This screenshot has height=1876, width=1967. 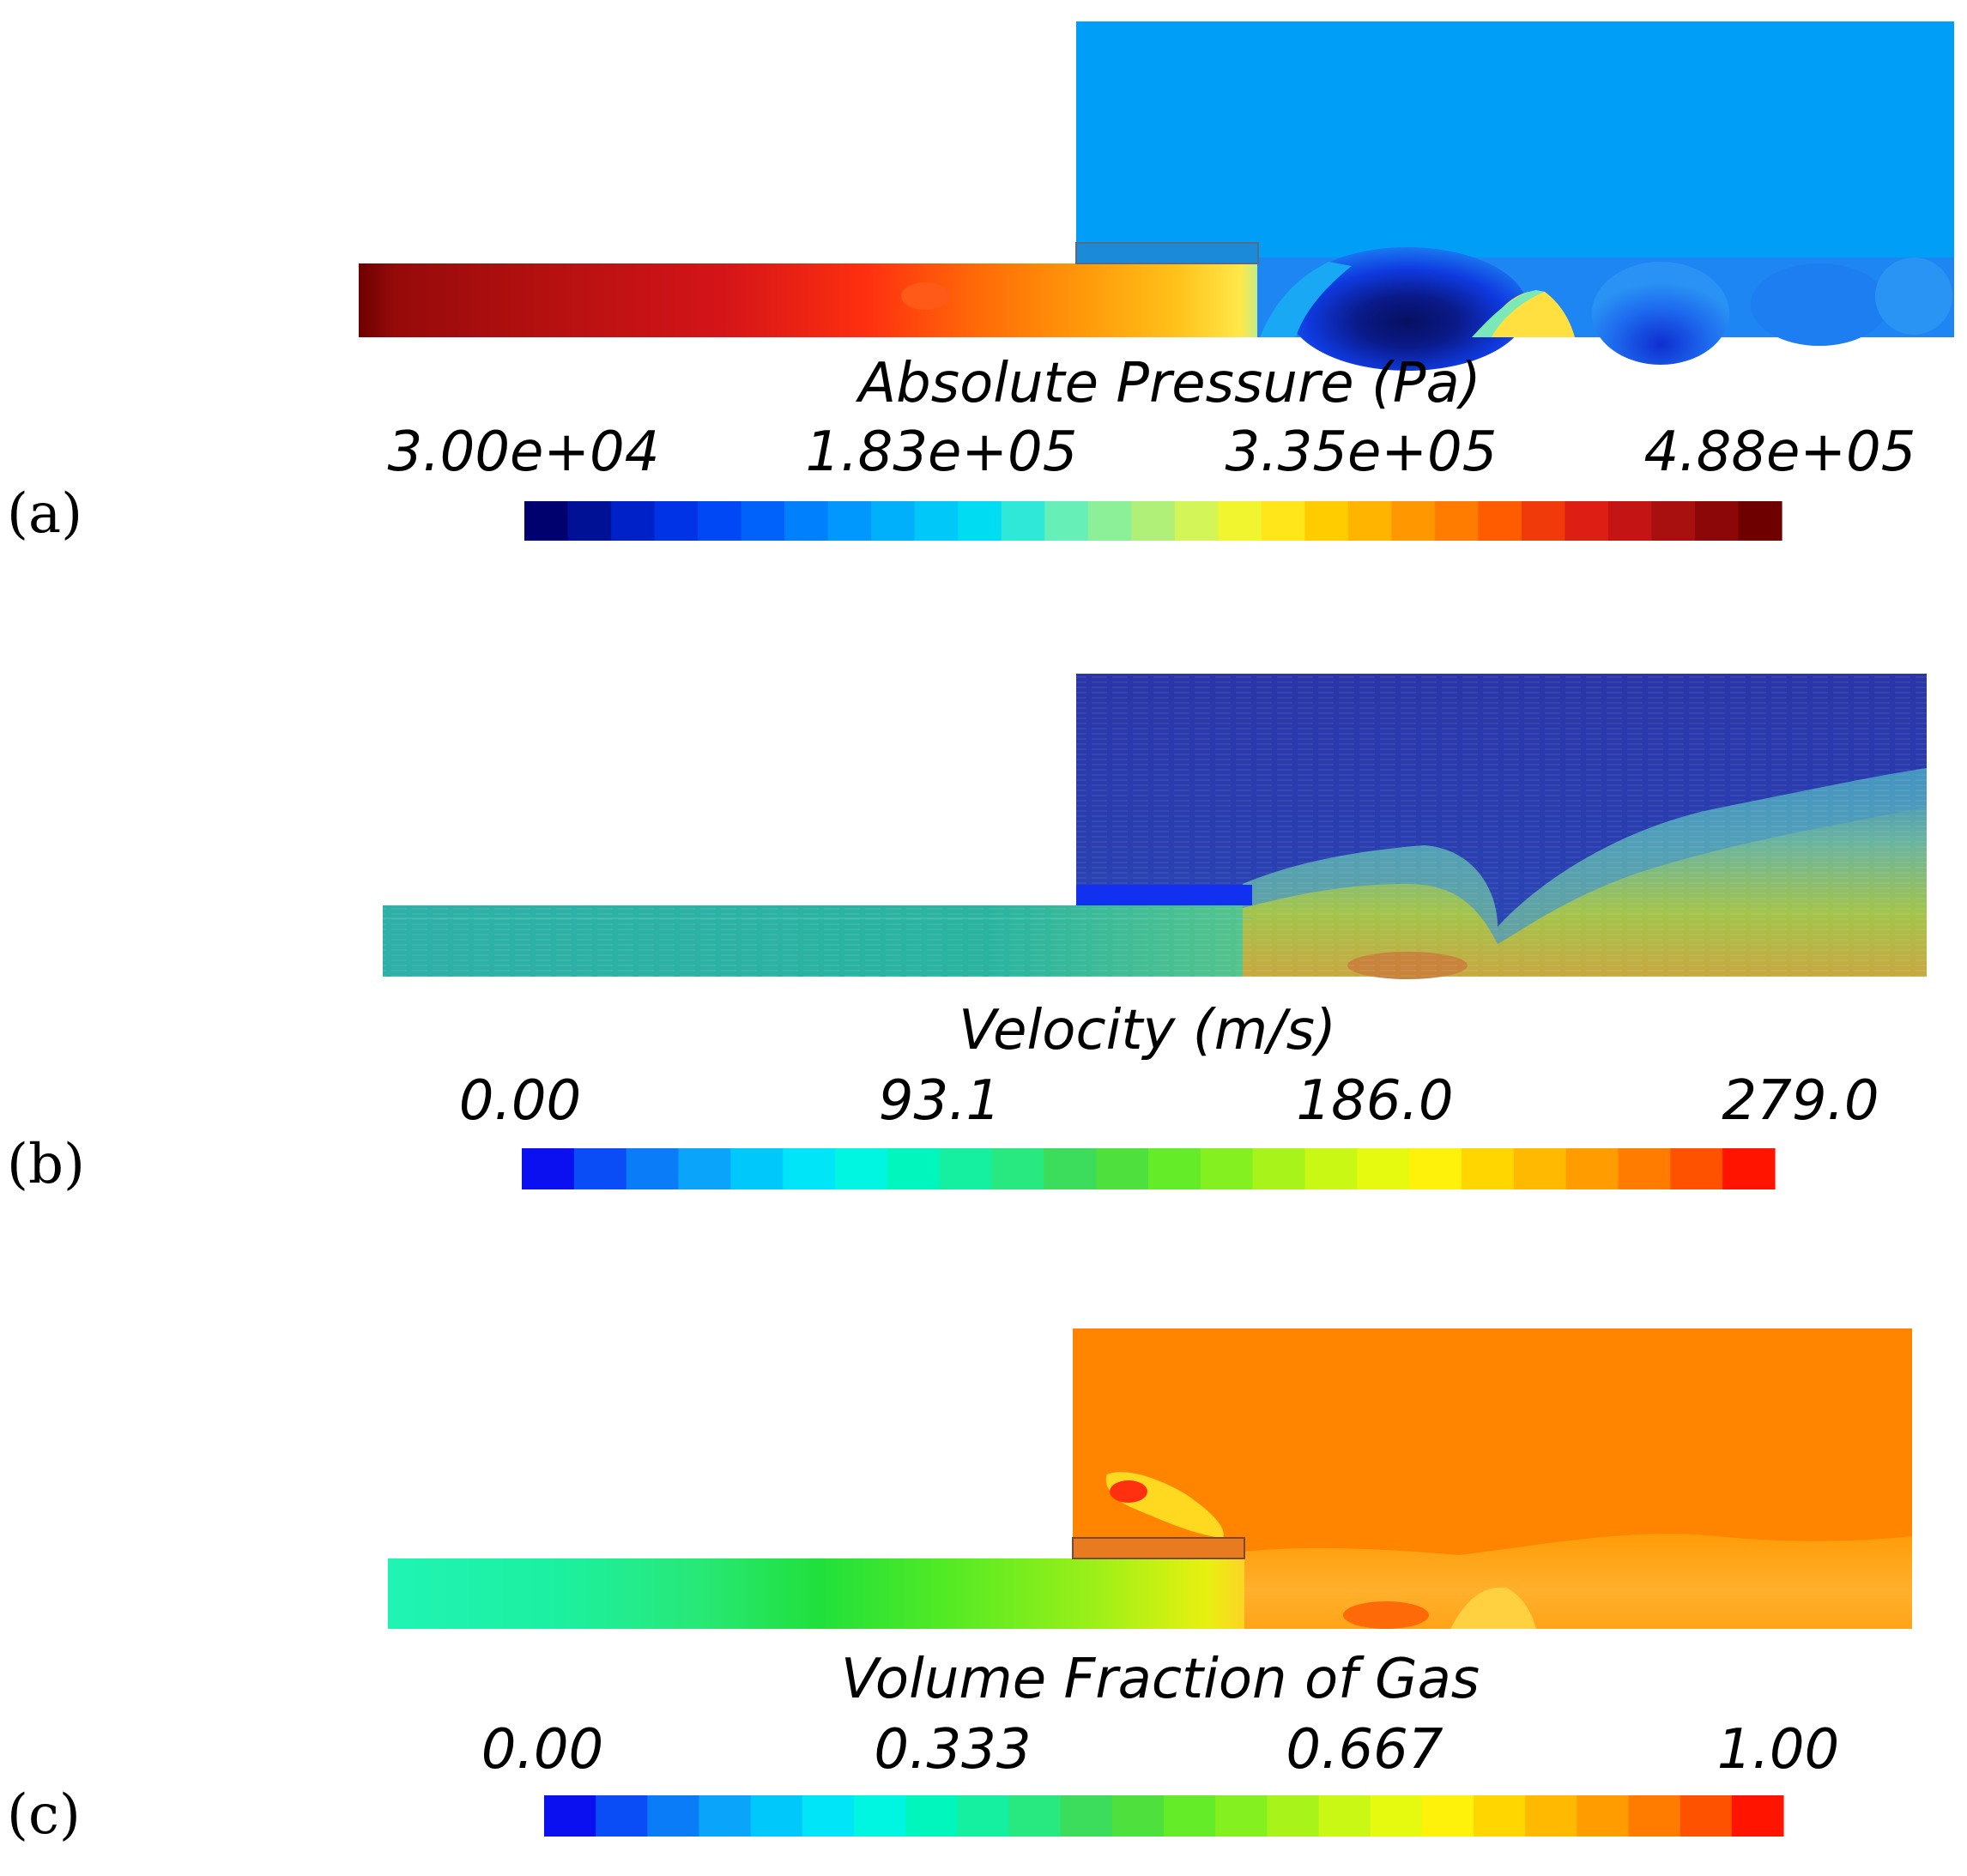 What do you see at coordinates (1800, 1101) in the screenshot?
I see `pb-tick-label: 279.0` at bounding box center [1800, 1101].